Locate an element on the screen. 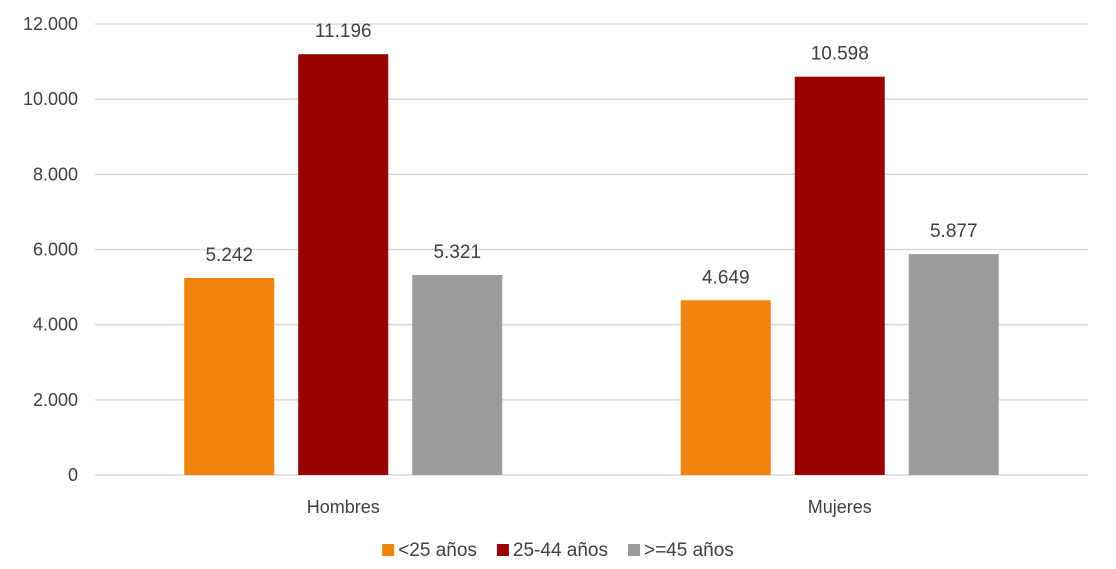 Image resolution: width=1116 pixels, height=569 pixels. data-label: 11.196 is located at coordinates (343, 31).